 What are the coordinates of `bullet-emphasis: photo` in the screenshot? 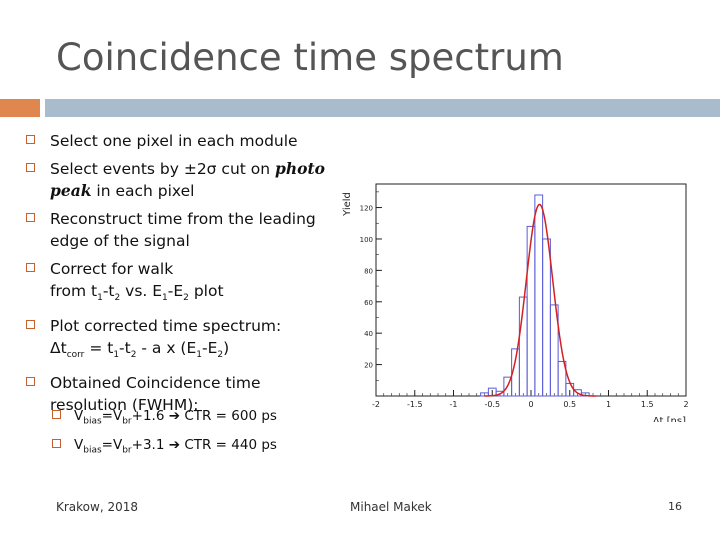 It's located at (300, 168).